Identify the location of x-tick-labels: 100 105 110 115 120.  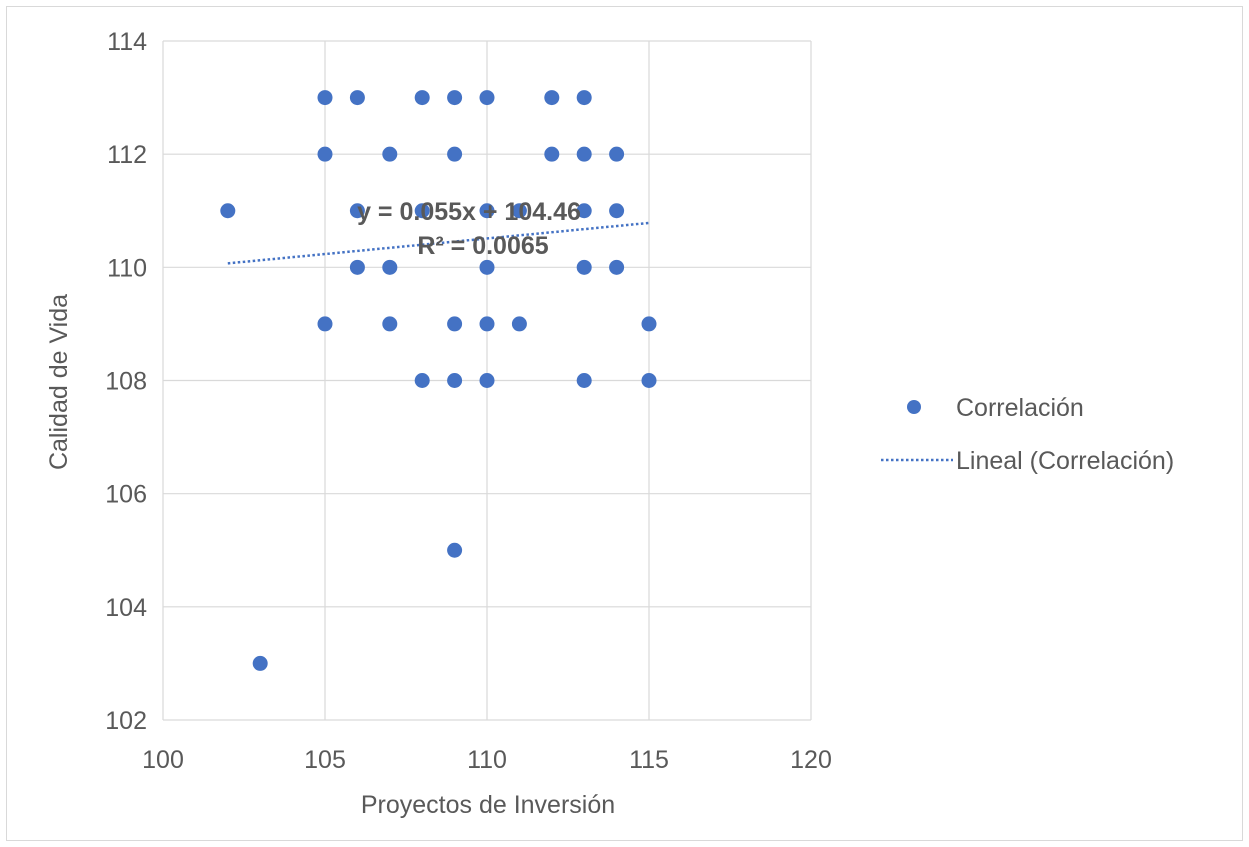
(487, 760).